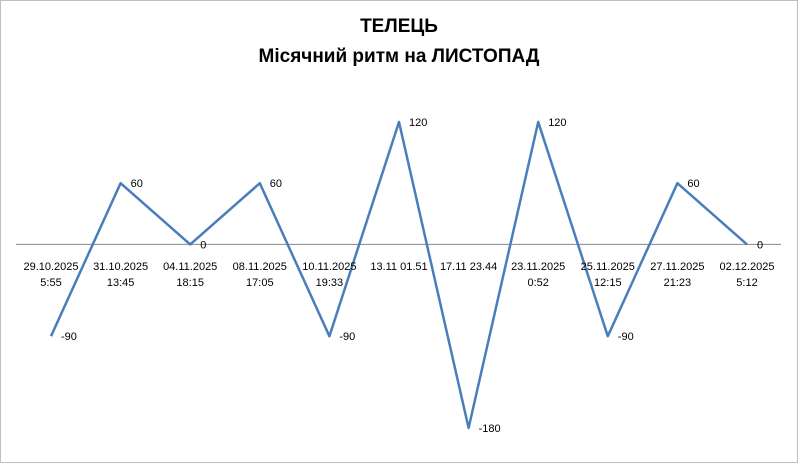  Describe the element at coordinates (608, 267) in the screenshot. I see `x-tick-label: 25.11.2025` at that location.